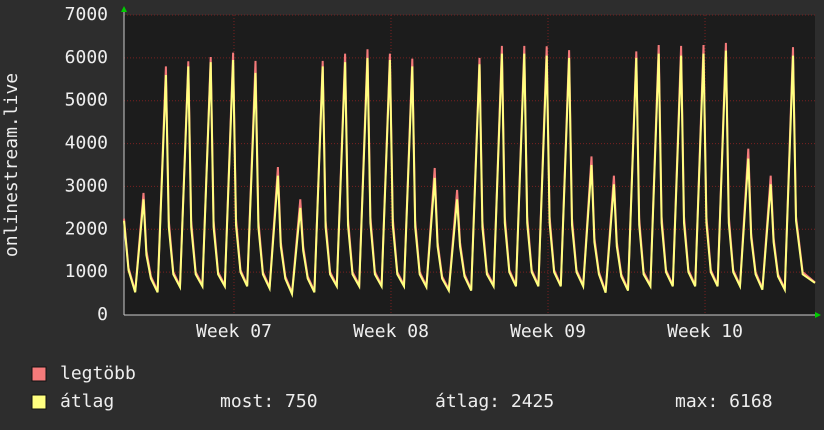 This screenshot has width=824, height=430. What do you see at coordinates (86, 271) in the screenshot?
I see `y-tick-label: 1000` at bounding box center [86, 271].